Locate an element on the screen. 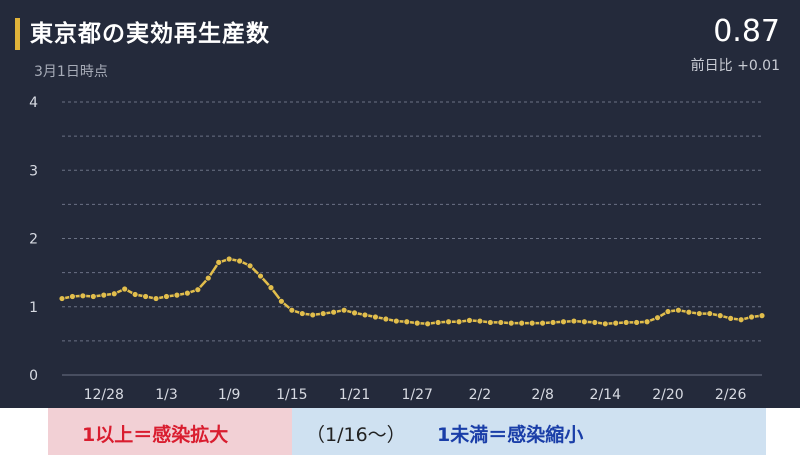 The height and width of the screenshot is (458, 800). y-tick-label: 2 is located at coordinates (33, 240).